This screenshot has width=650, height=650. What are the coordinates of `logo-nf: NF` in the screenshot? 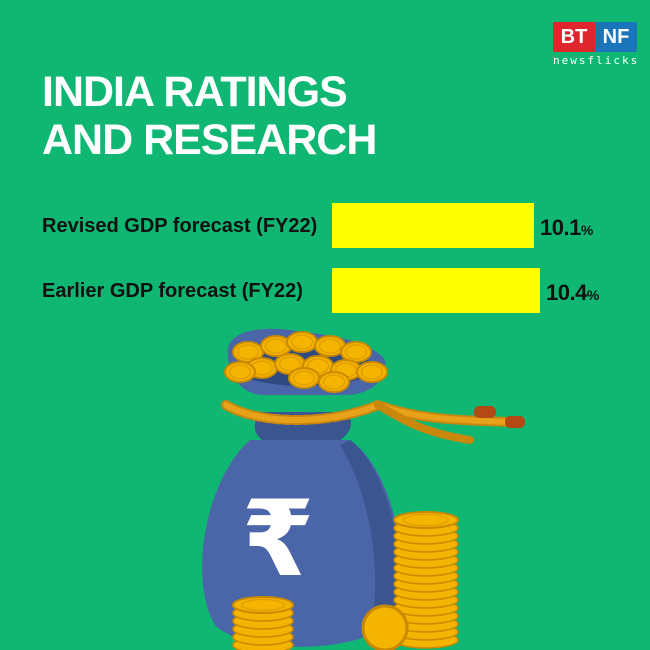 It's located at (616, 37).